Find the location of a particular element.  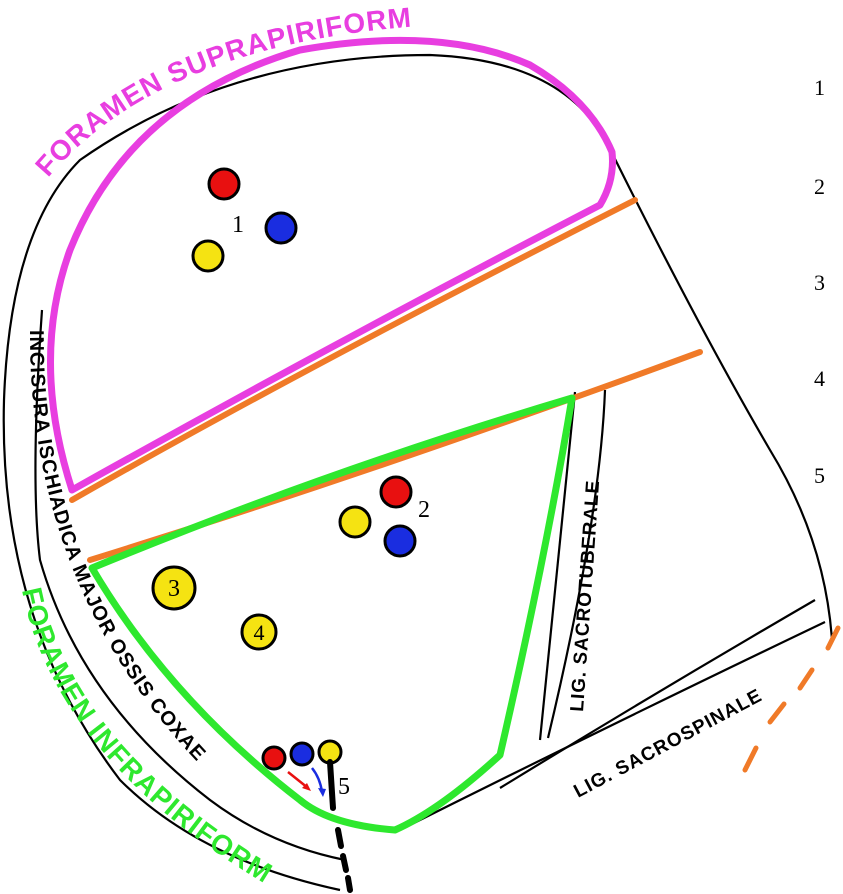

legend-number: 4 is located at coordinates (819, 378).